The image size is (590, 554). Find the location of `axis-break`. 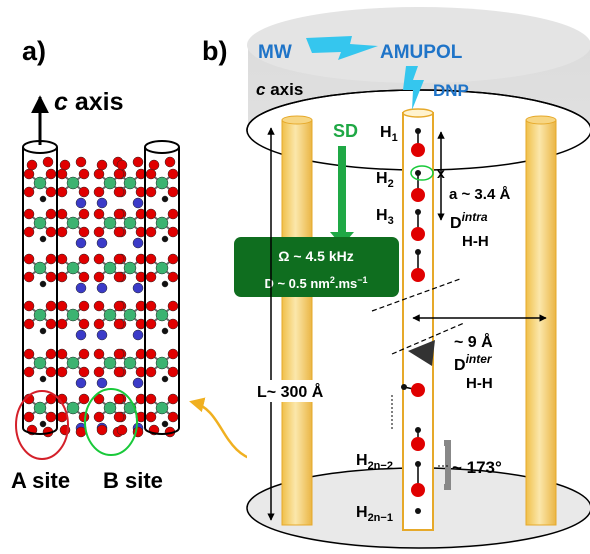

axis-break is located at coordinates (418, 316).